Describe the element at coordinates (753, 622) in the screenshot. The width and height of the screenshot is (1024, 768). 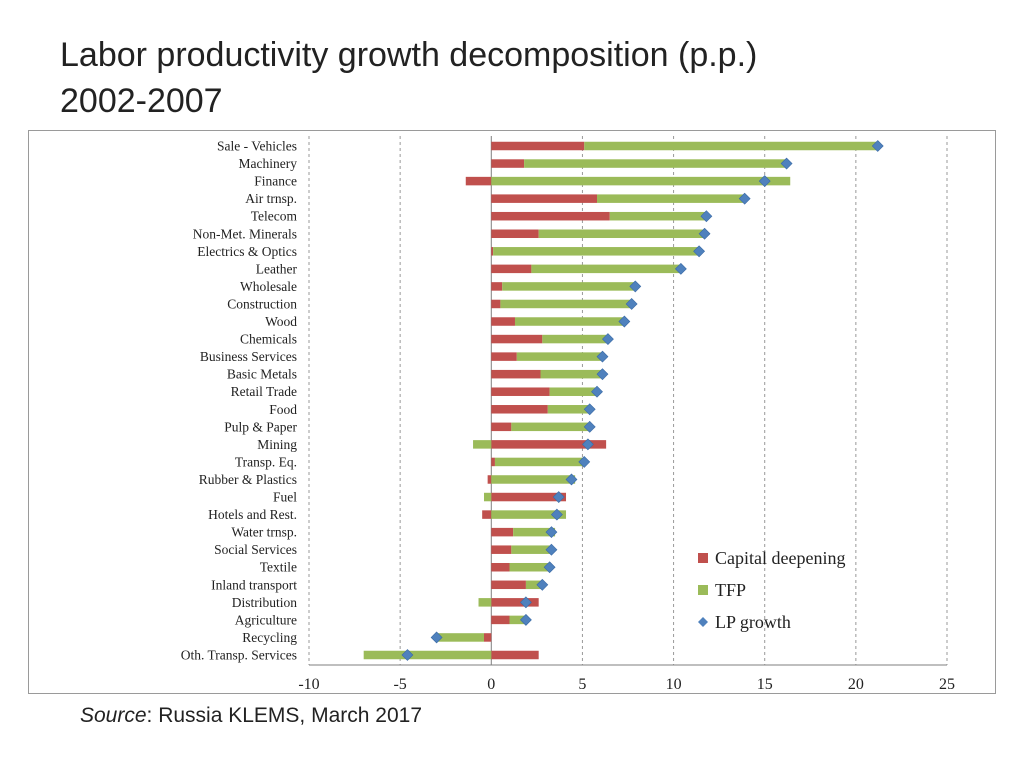
I see `legend-label: LP growth` at that location.